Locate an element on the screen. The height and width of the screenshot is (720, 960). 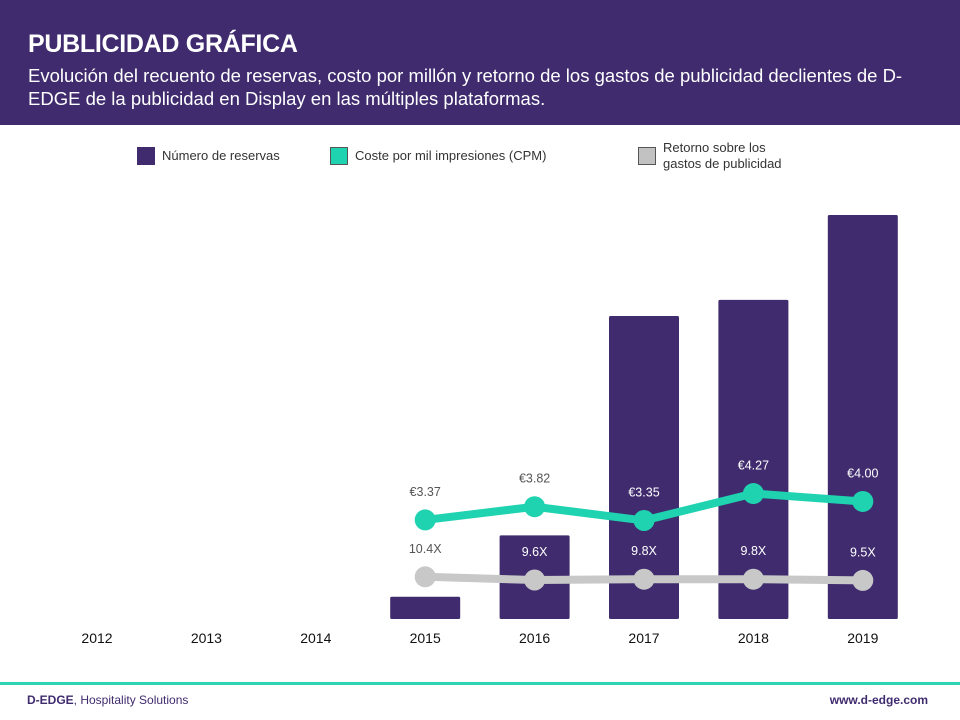
legend-label-roas: Retorno sobre los gastos de publicidad is located at coordinates (722, 156).